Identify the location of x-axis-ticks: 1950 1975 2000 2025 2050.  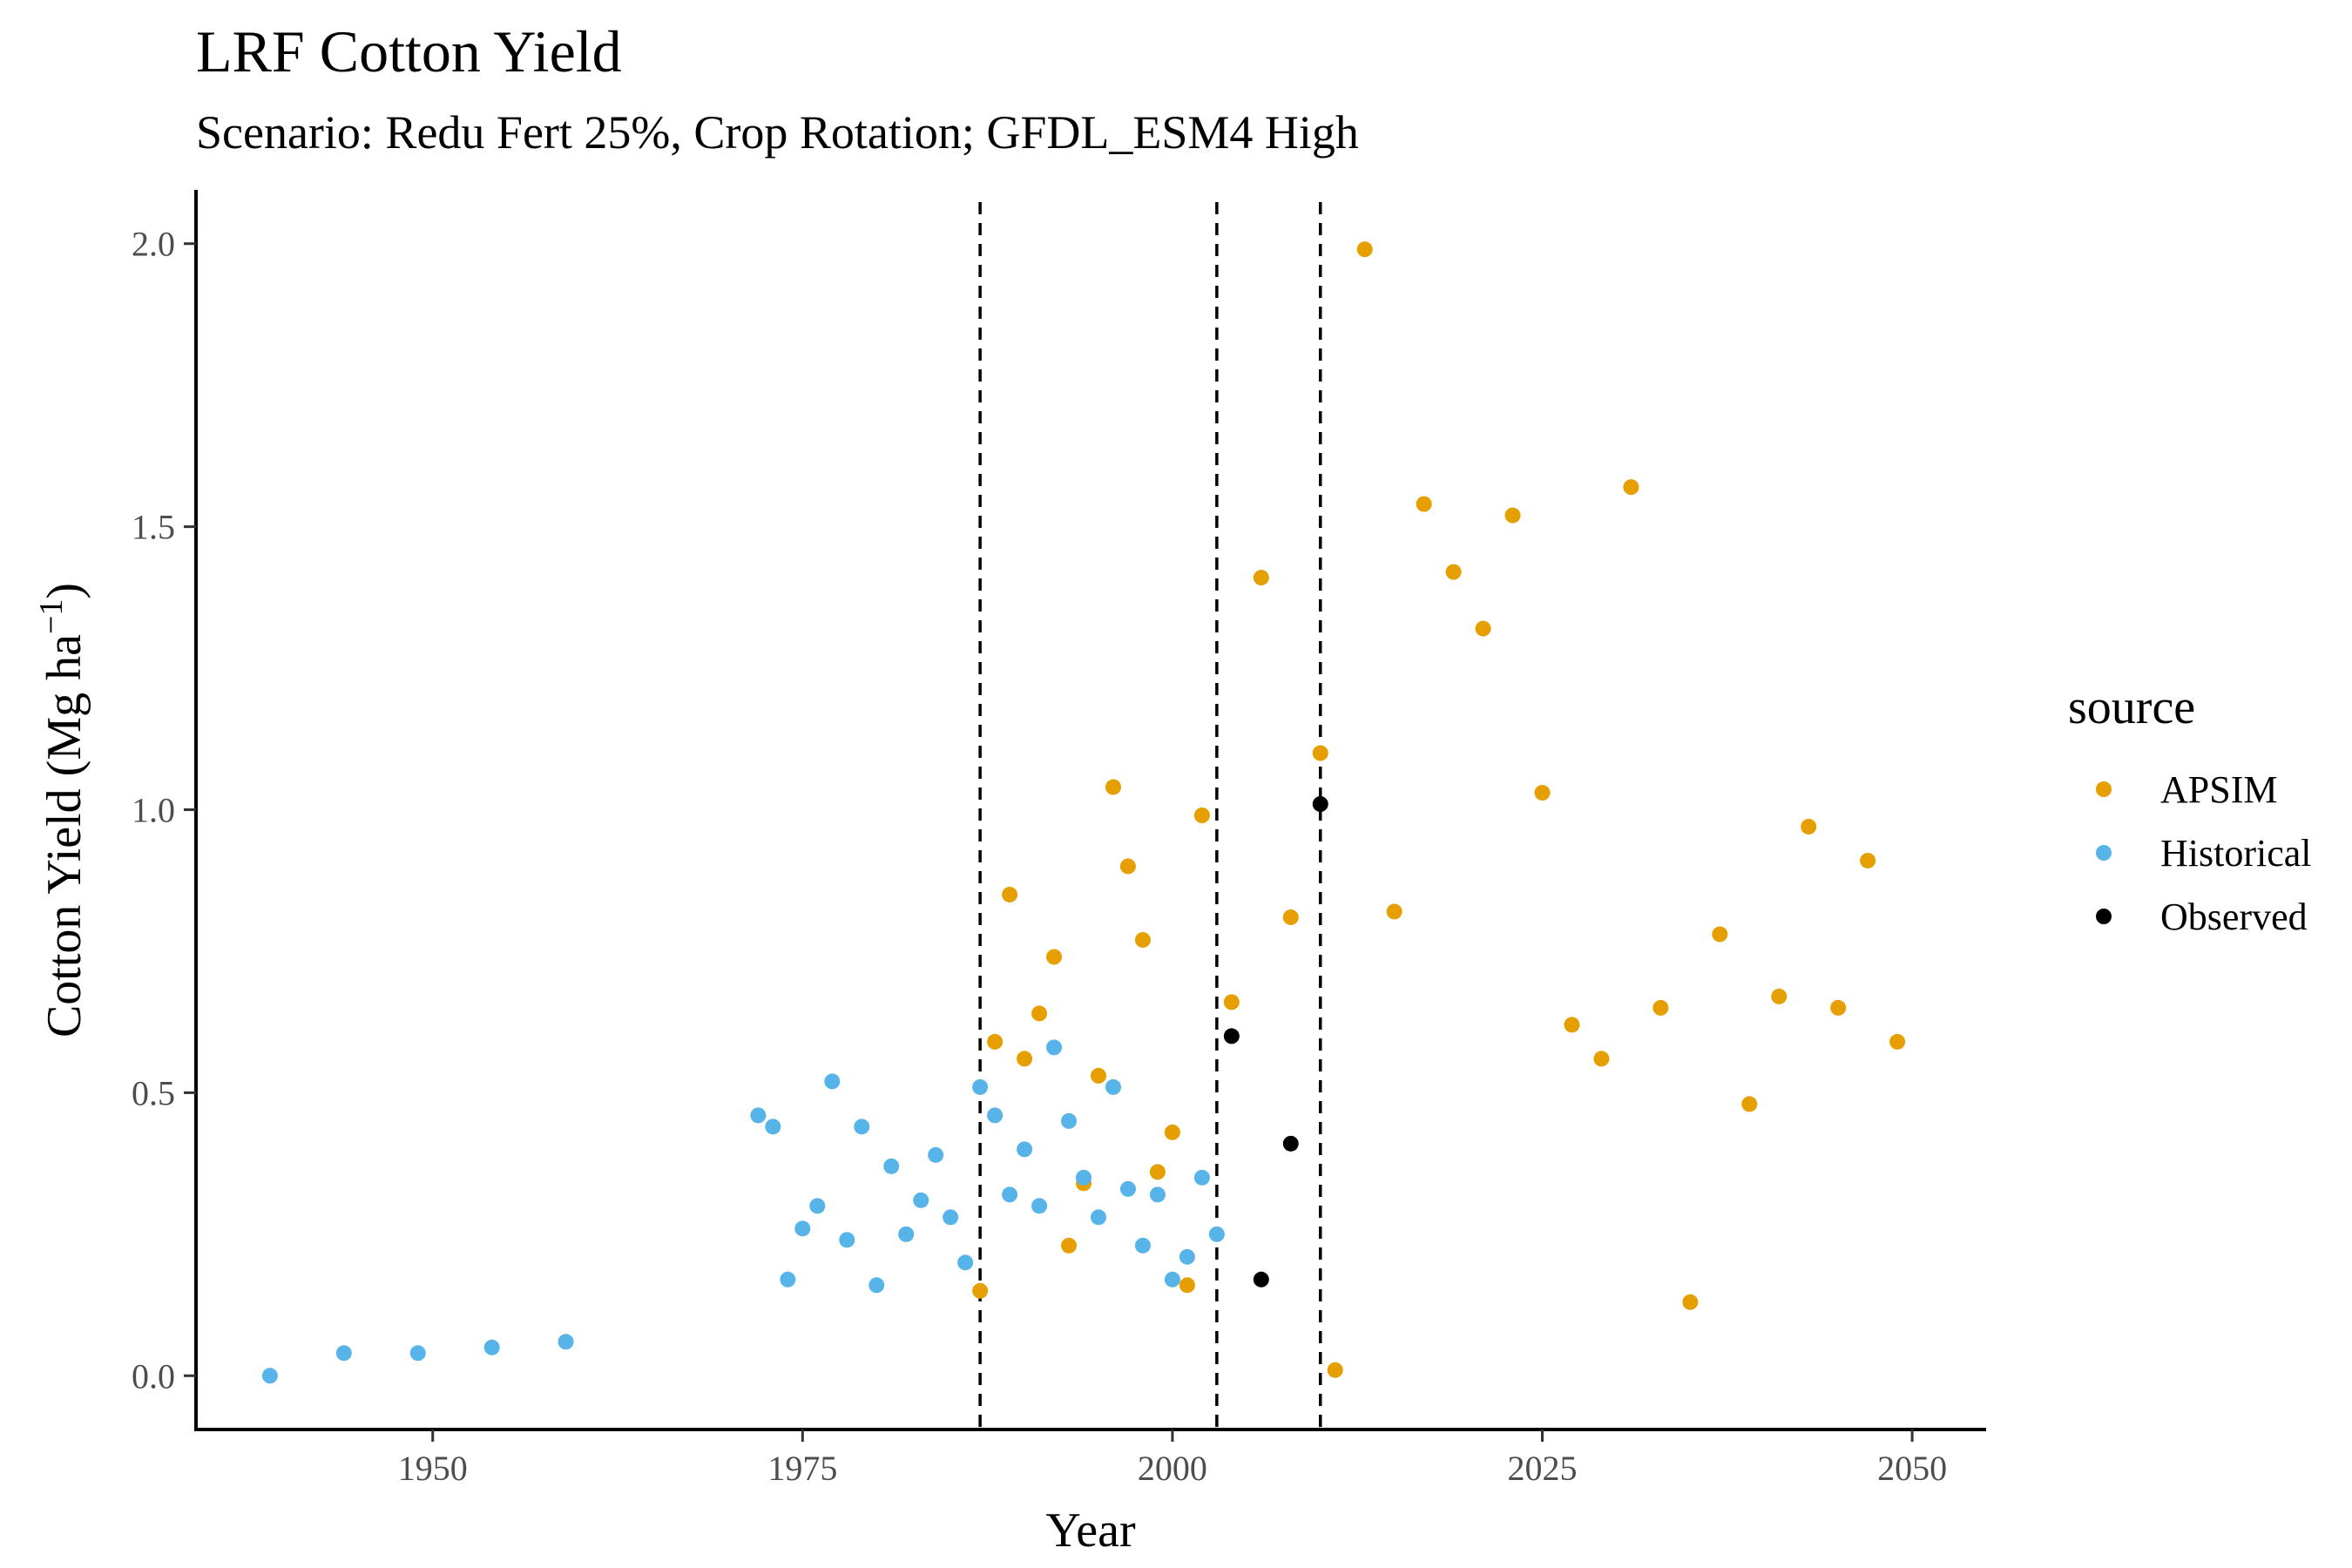
(1172, 1458).